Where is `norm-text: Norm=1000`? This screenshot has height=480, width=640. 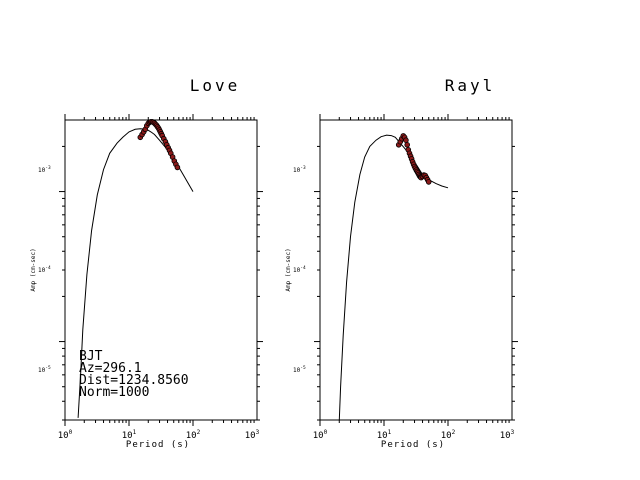
norm-text: Norm=1000 is located at coordinates (114, 392).